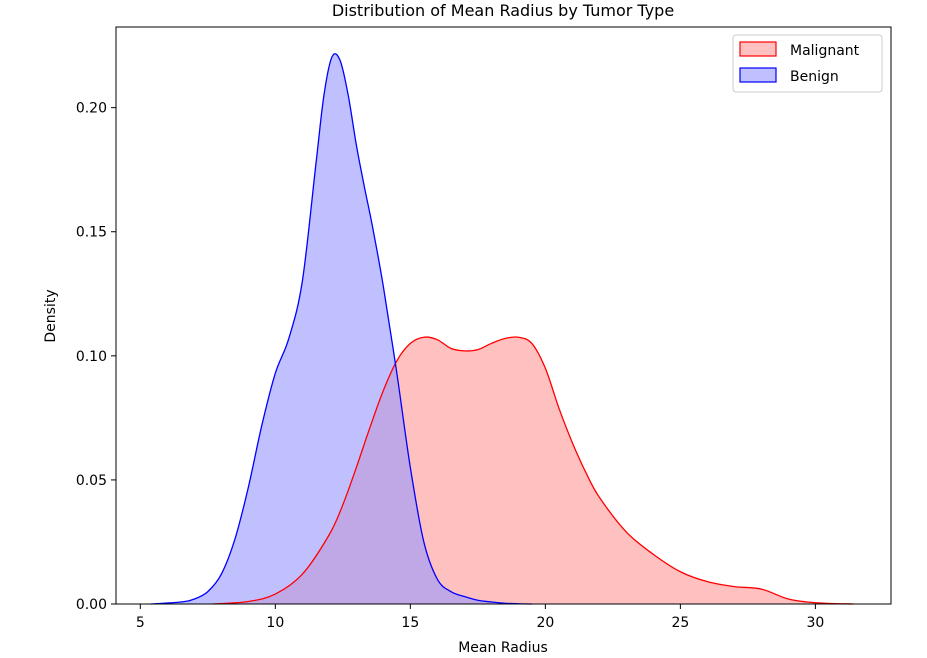 The width and height of the screenshot is (927, 658). I want to click on x-tick-label: 20, so click(545, 623).